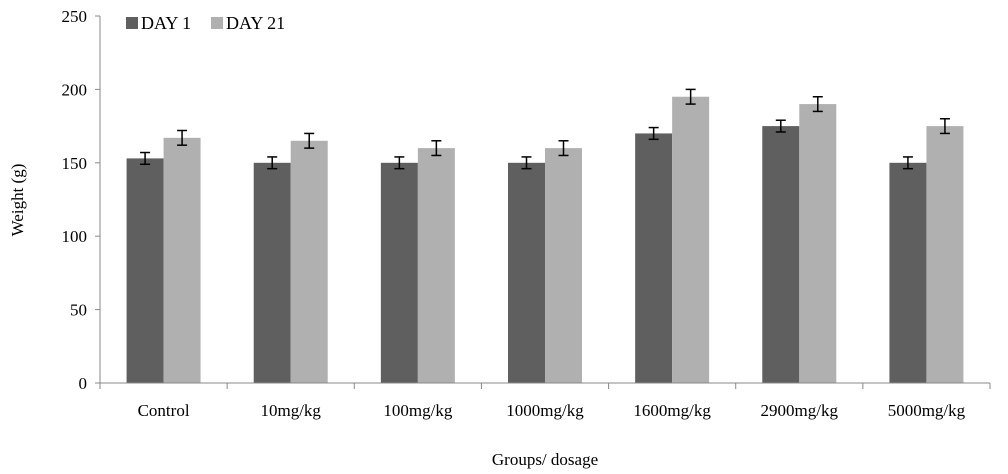  Describe the element at coordinates (78, 310) in the screenshot. I see `y-tick-label: 50` at that location.